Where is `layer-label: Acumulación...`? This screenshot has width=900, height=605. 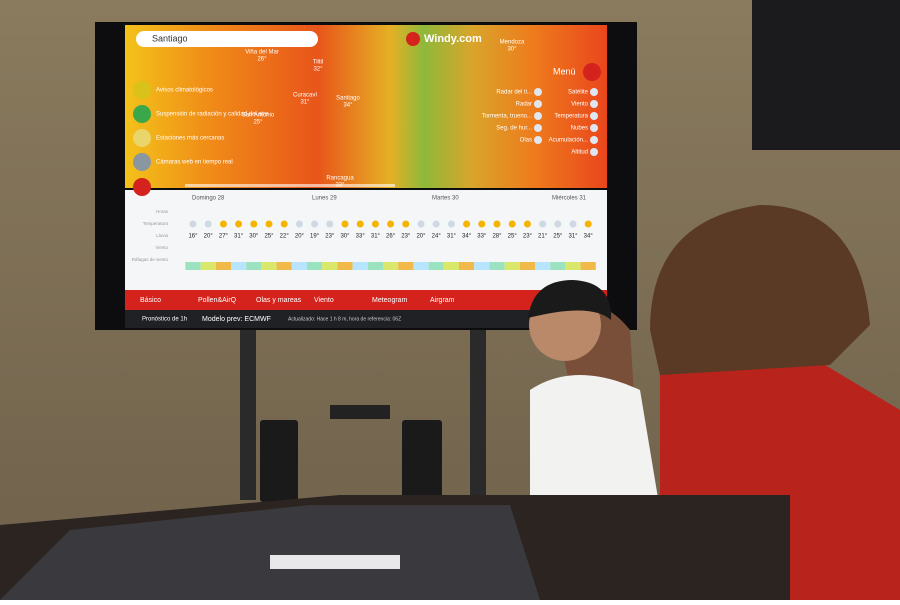 layer-label: Acumulación... is located at coordinates (569, 141).